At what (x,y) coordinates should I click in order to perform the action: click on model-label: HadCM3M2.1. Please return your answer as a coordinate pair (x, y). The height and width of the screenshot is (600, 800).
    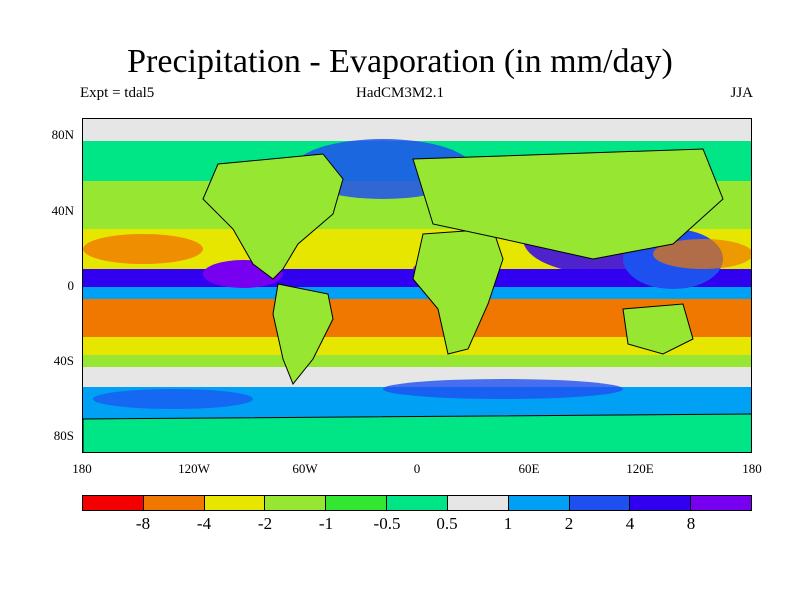
    Looking at the image, I should click on (400, 93).